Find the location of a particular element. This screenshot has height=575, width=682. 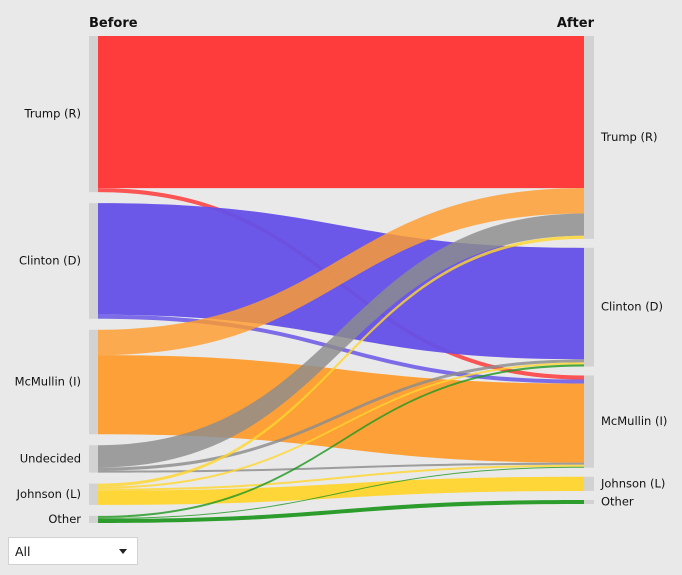

filter-selected-value: All is located at coordinates (23, 551).